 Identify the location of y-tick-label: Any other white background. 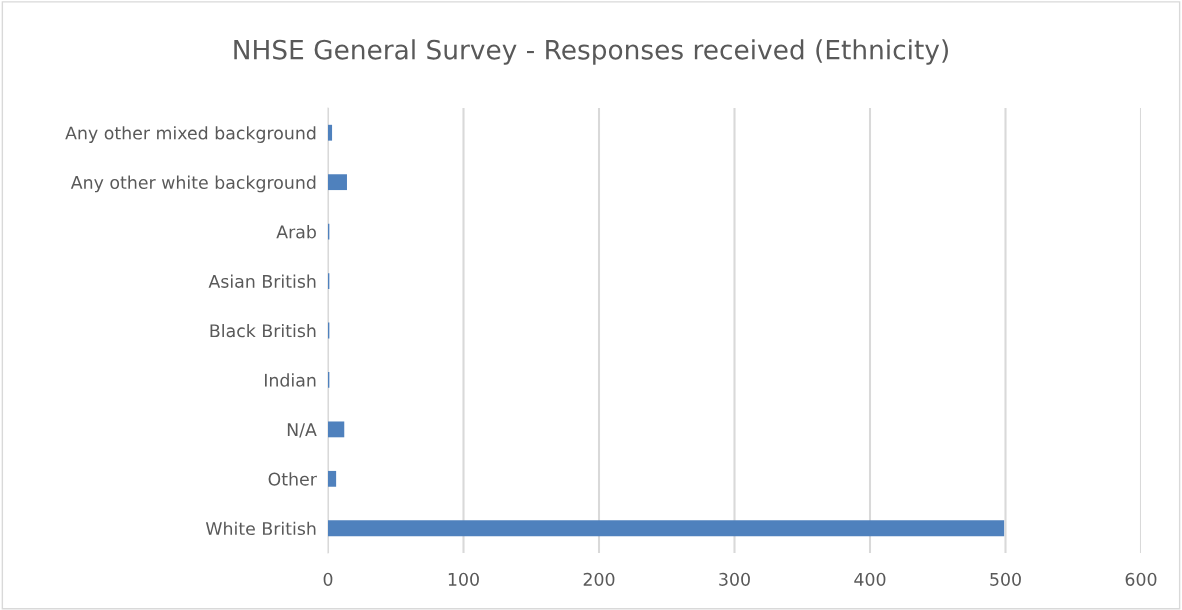
(193, 184).